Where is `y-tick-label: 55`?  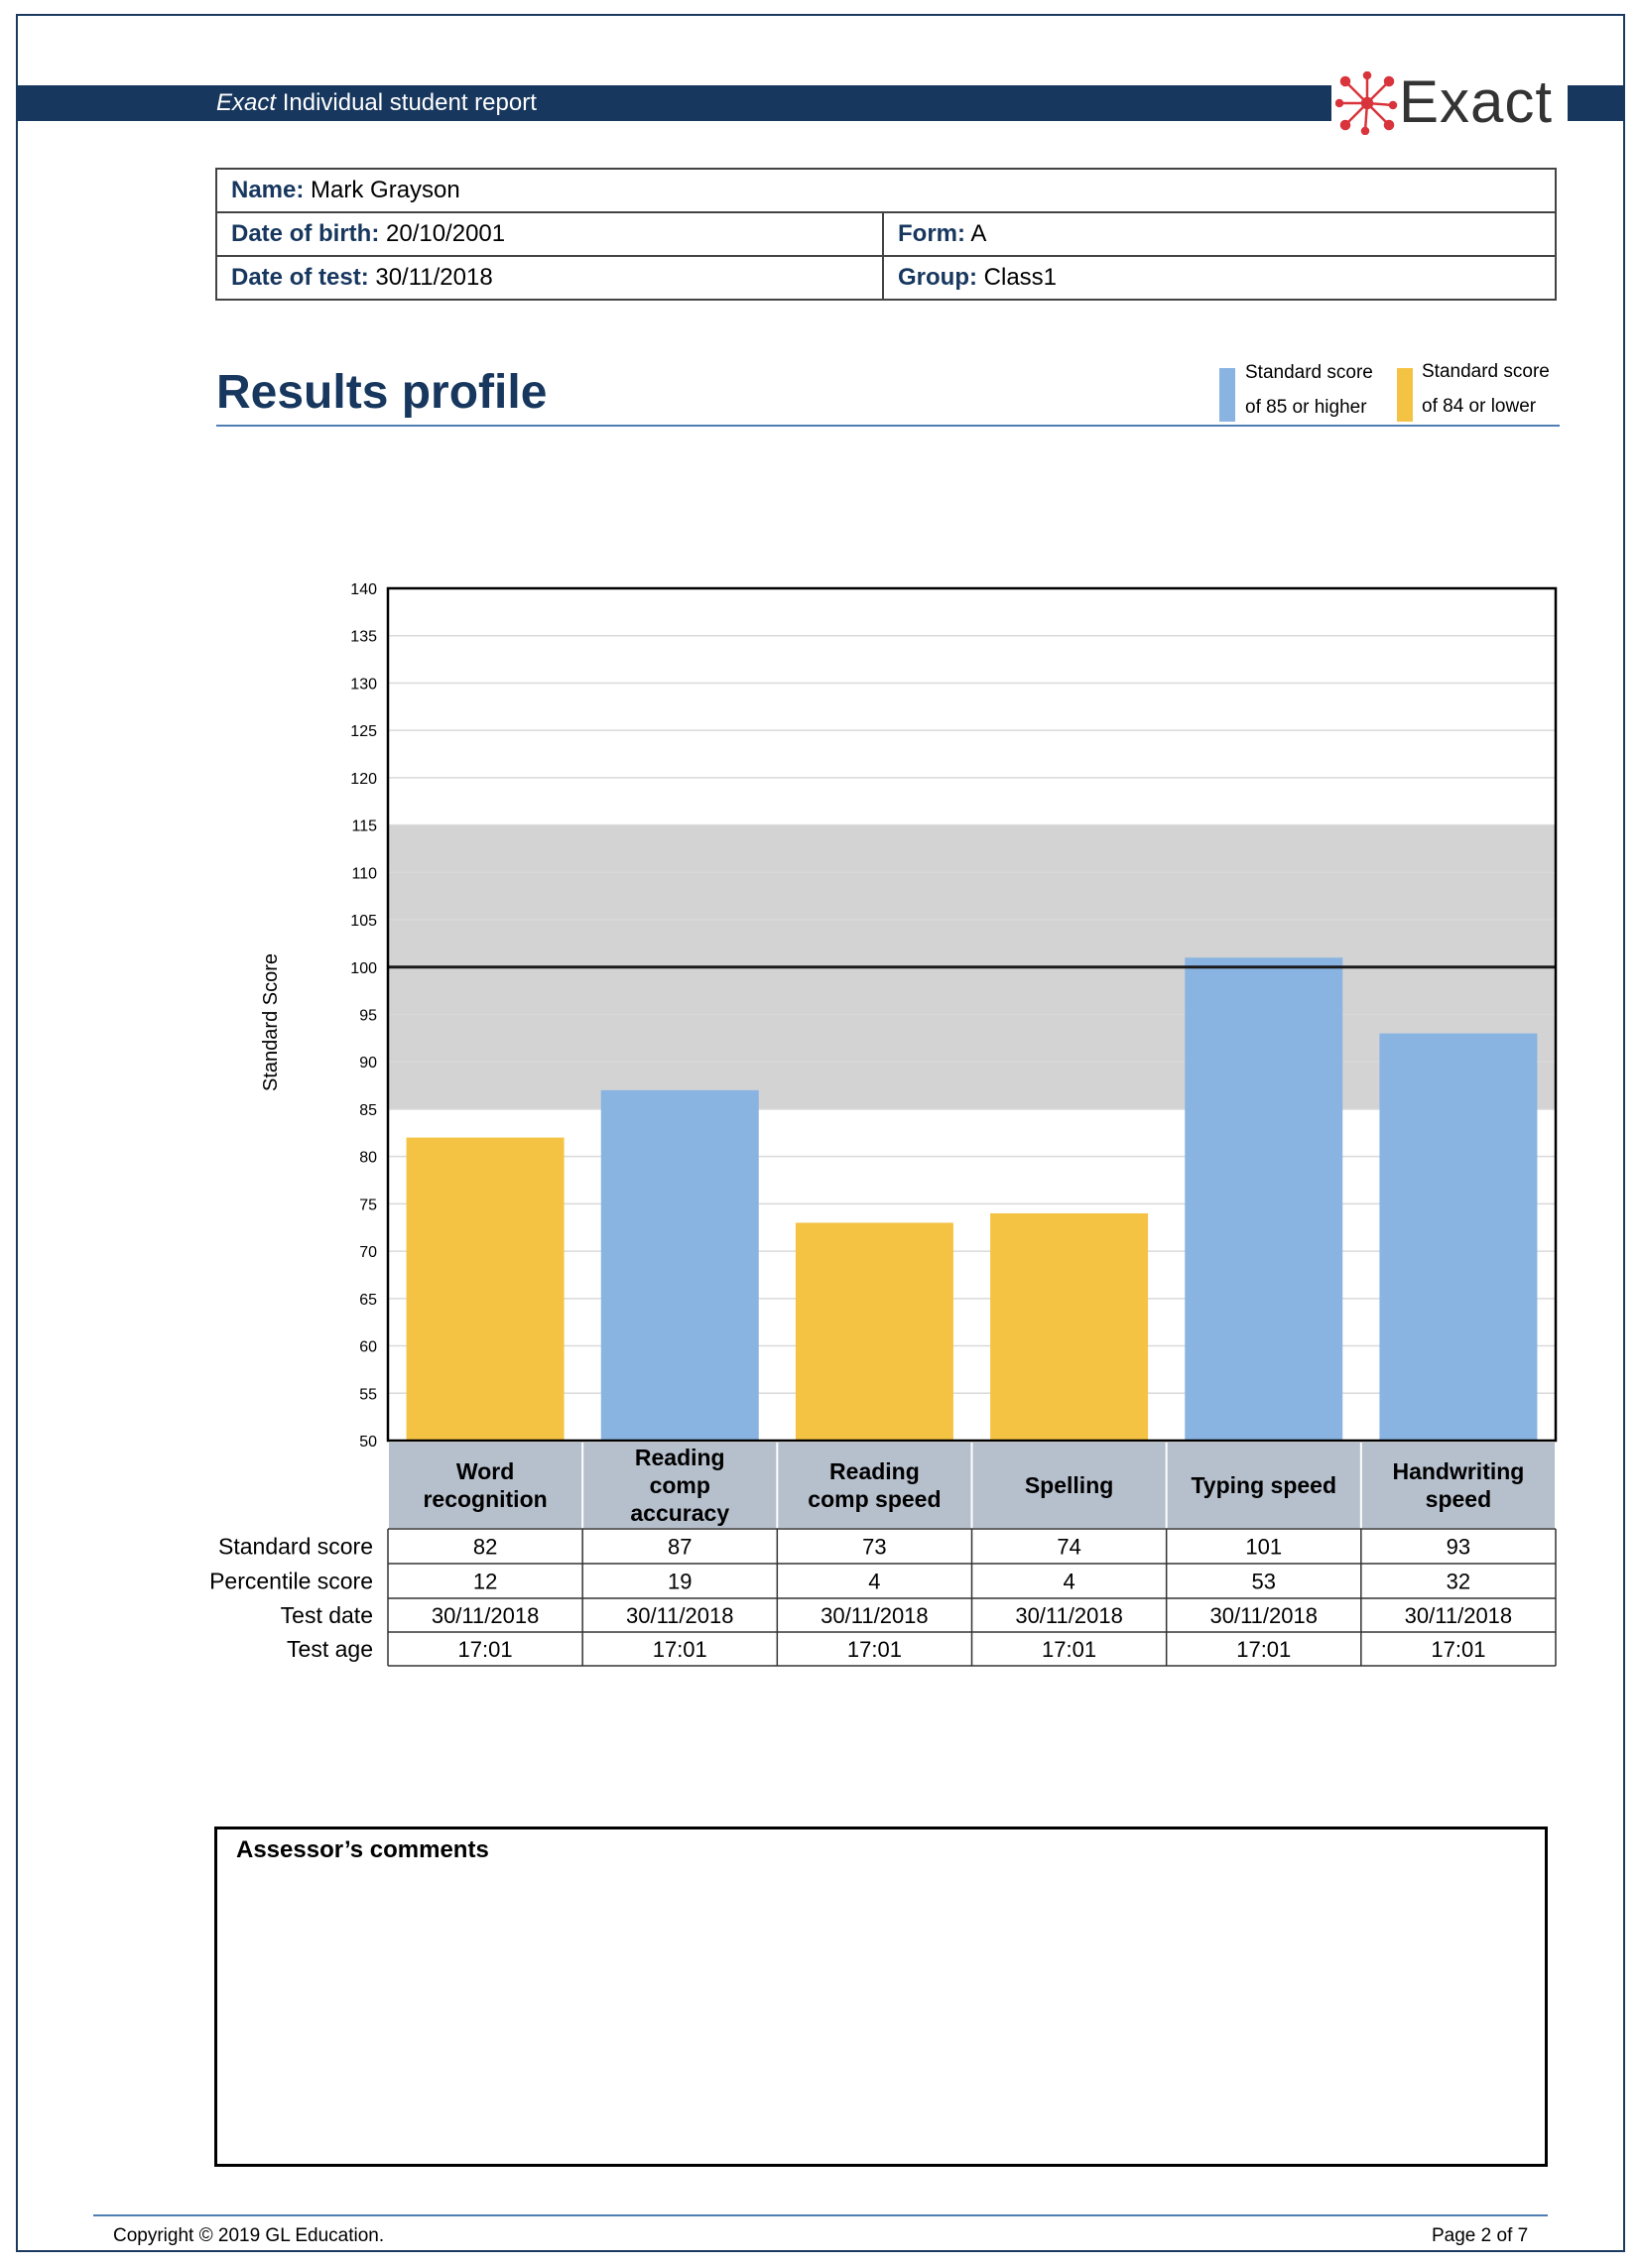
y-tick-label: 55 is located at coordinates (368, 1394).